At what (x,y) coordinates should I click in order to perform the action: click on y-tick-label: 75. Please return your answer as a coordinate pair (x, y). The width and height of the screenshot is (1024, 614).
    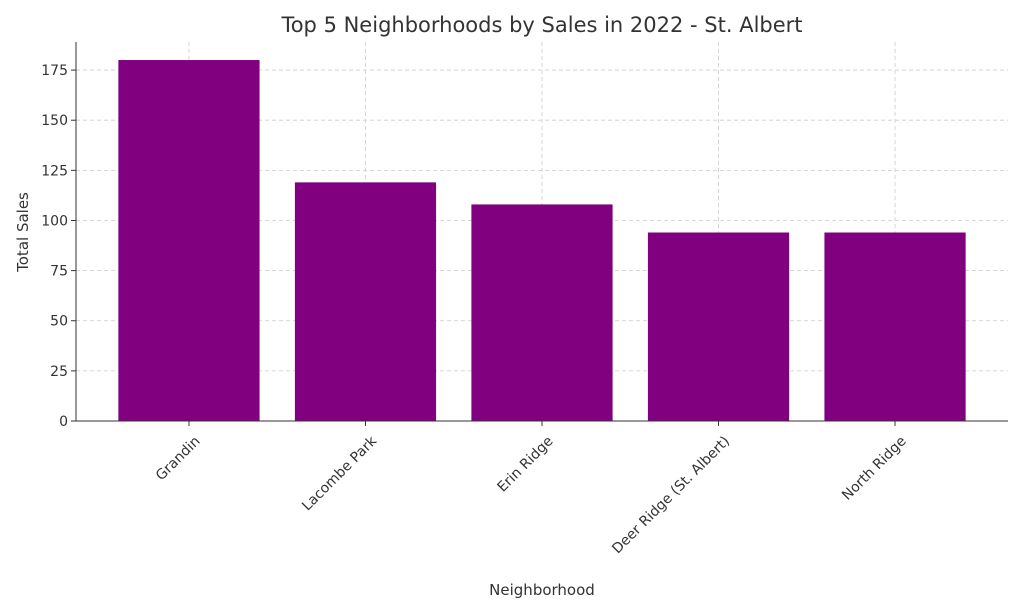
    Looking at the image, I should click on (59, 272).